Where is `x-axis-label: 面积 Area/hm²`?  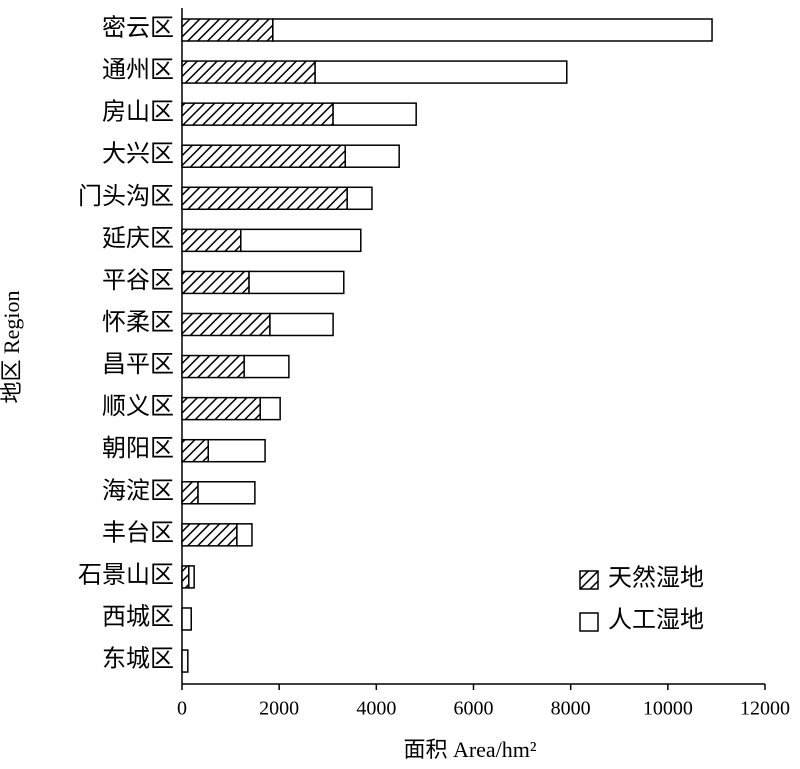 x-axis-label: 面积 Area/hm² is located at coordinates (469, 749).